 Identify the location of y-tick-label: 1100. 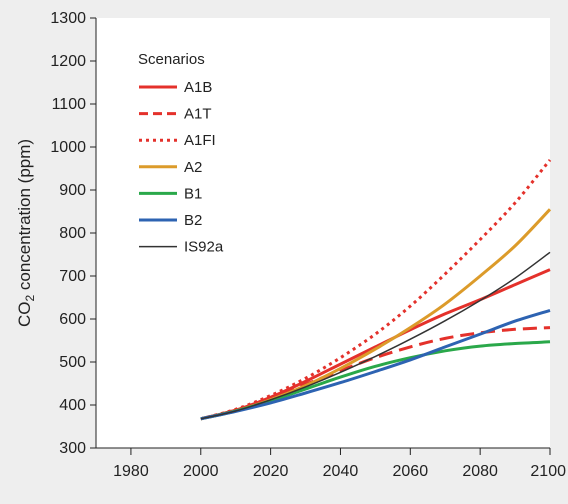
(69, 104).